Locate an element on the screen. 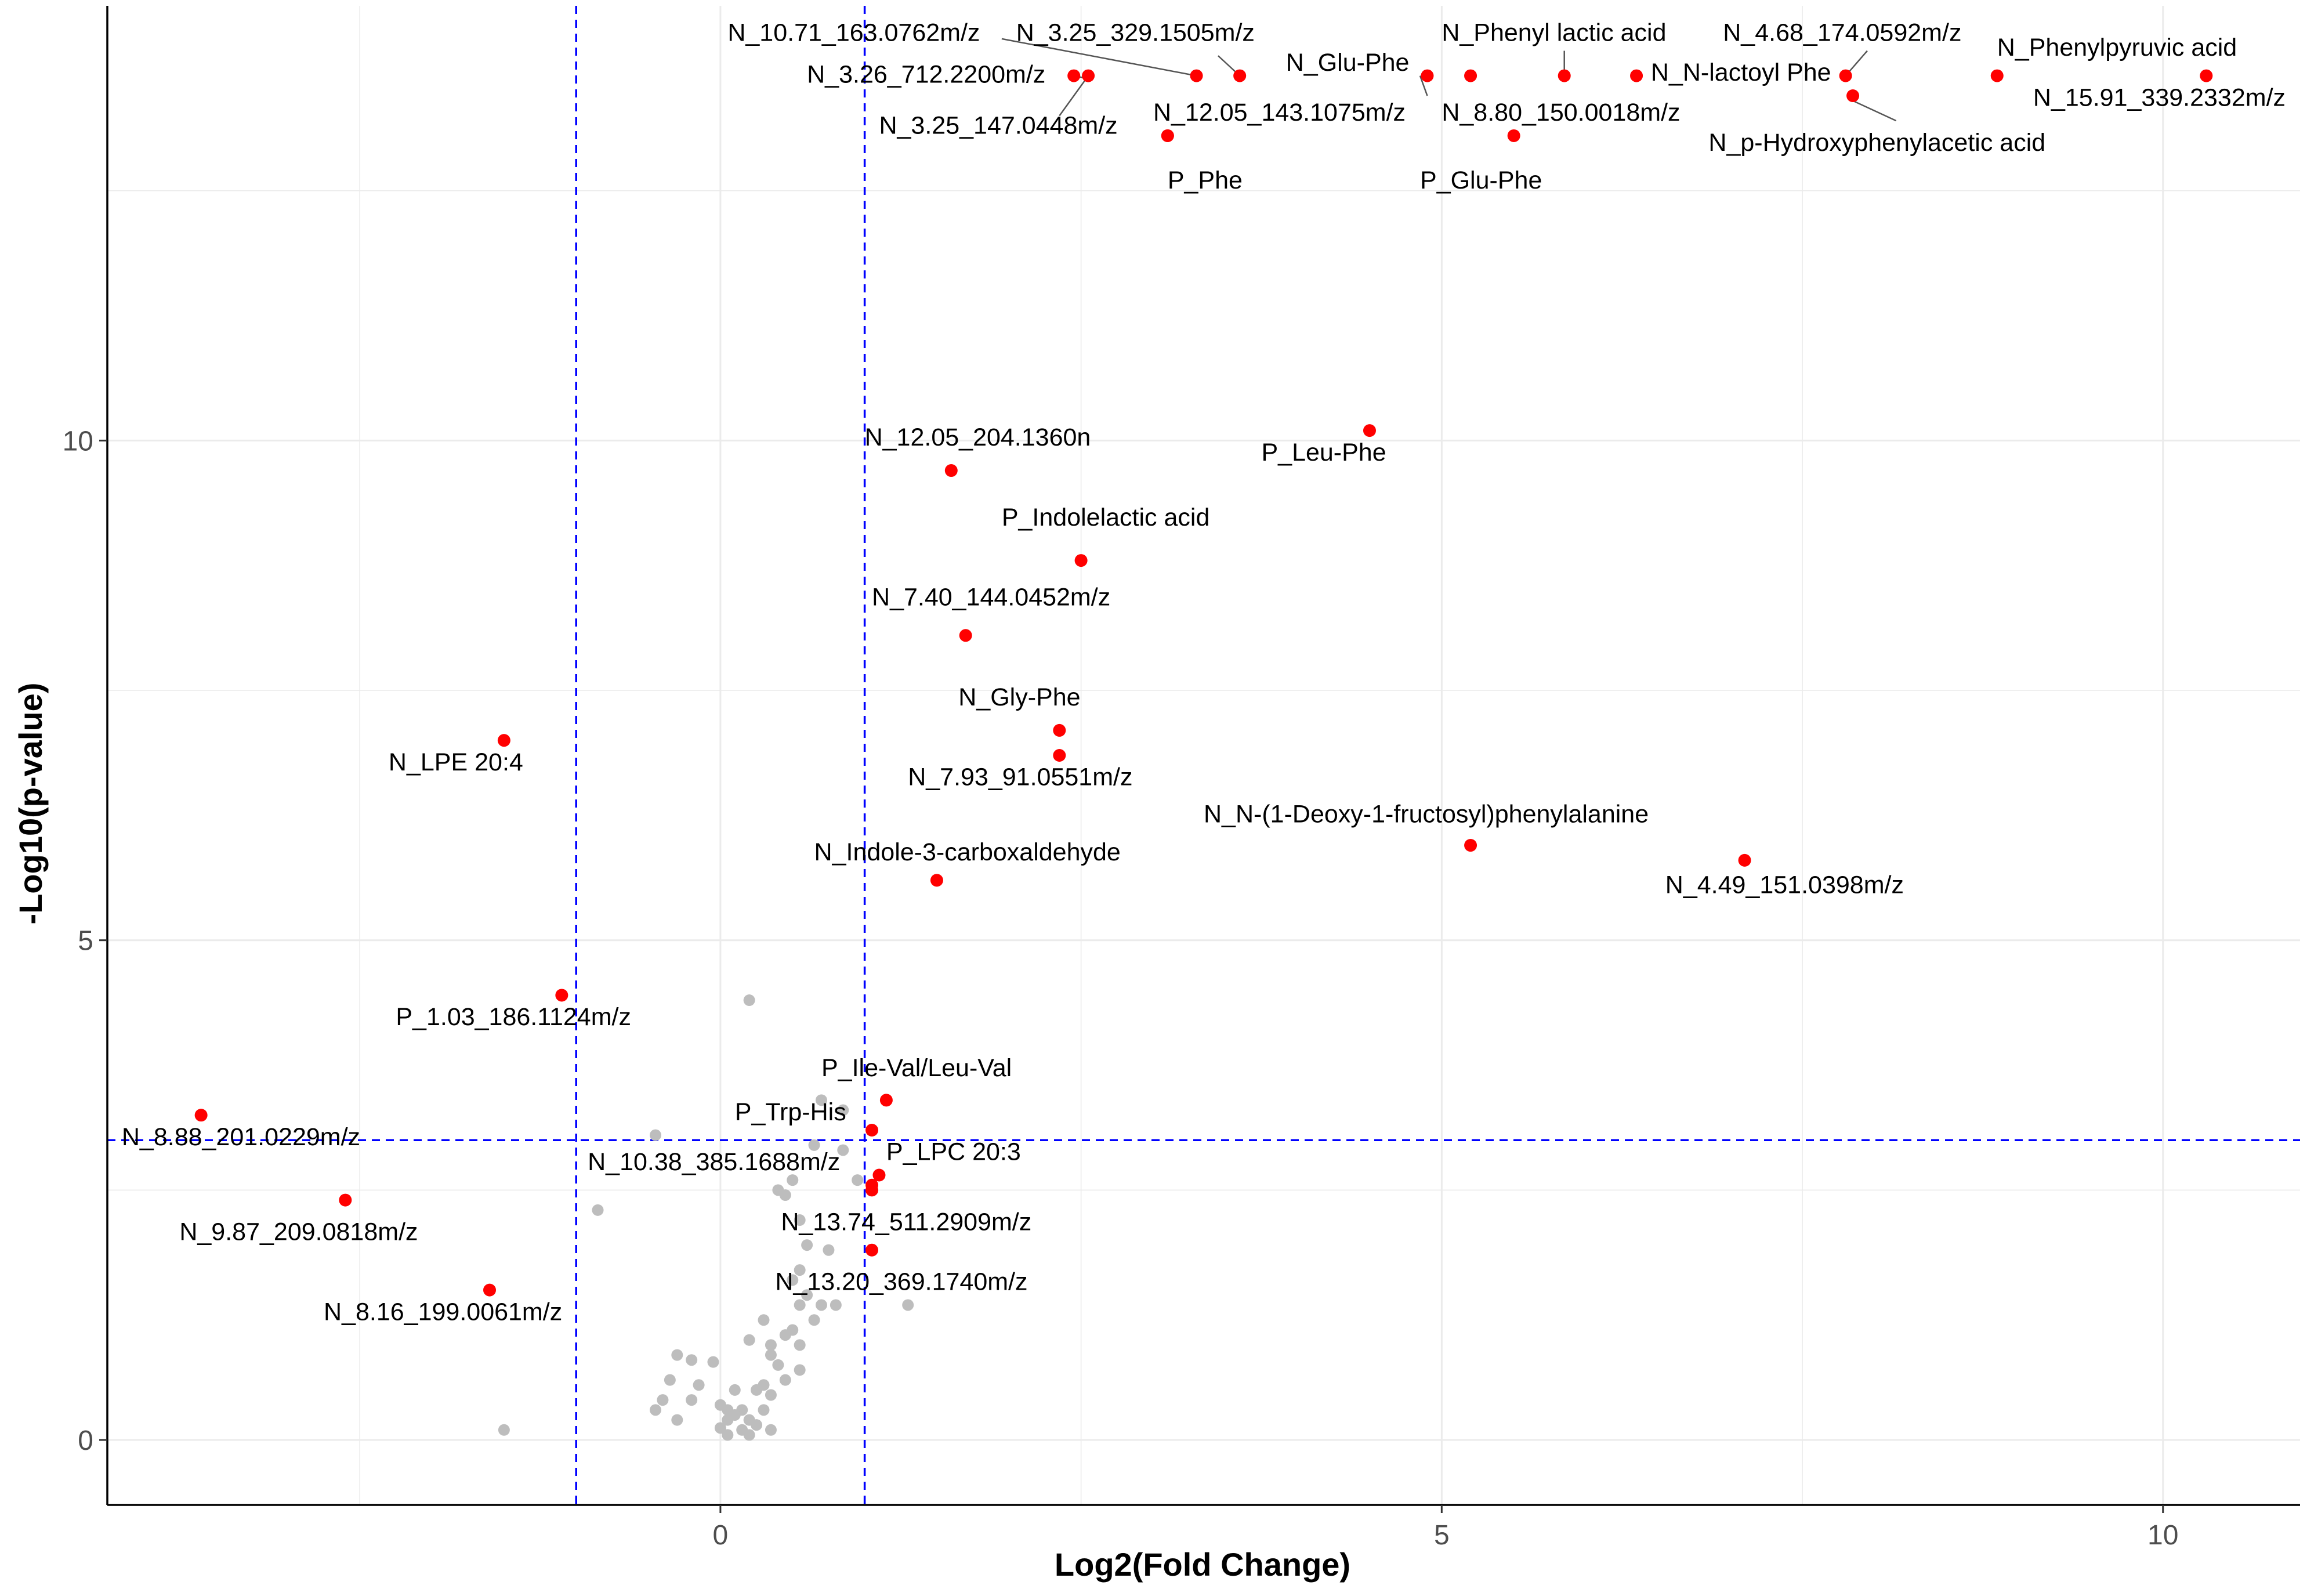 This screenshot has height=1596, width=2307. point-label: N_7.40_144.0452m/z is located at coordinates (991, 597).